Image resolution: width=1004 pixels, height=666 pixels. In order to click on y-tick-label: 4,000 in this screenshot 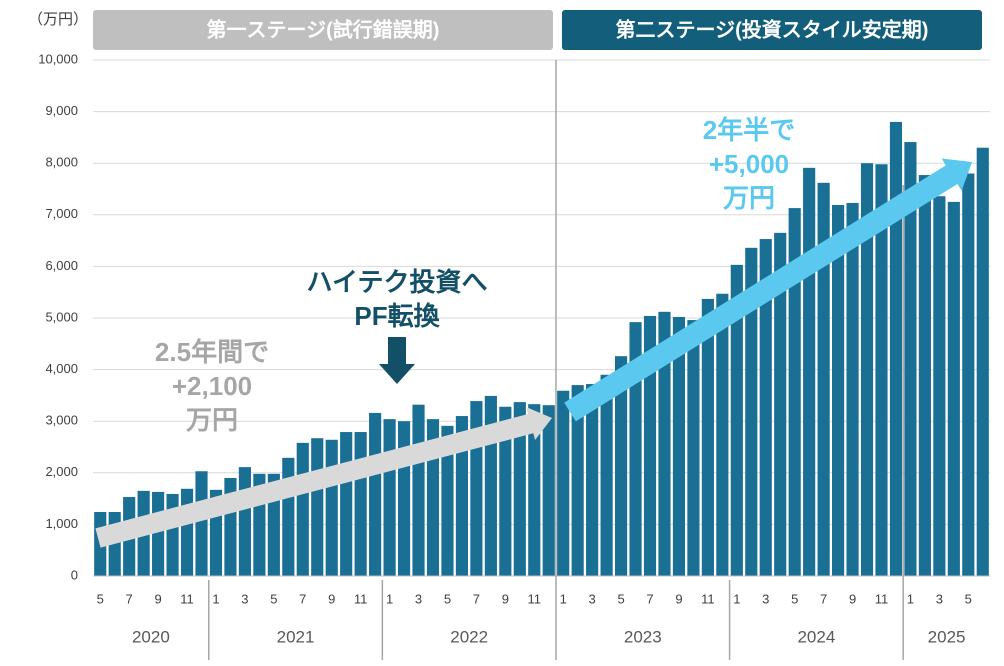, I will do `click(61, 368)`.